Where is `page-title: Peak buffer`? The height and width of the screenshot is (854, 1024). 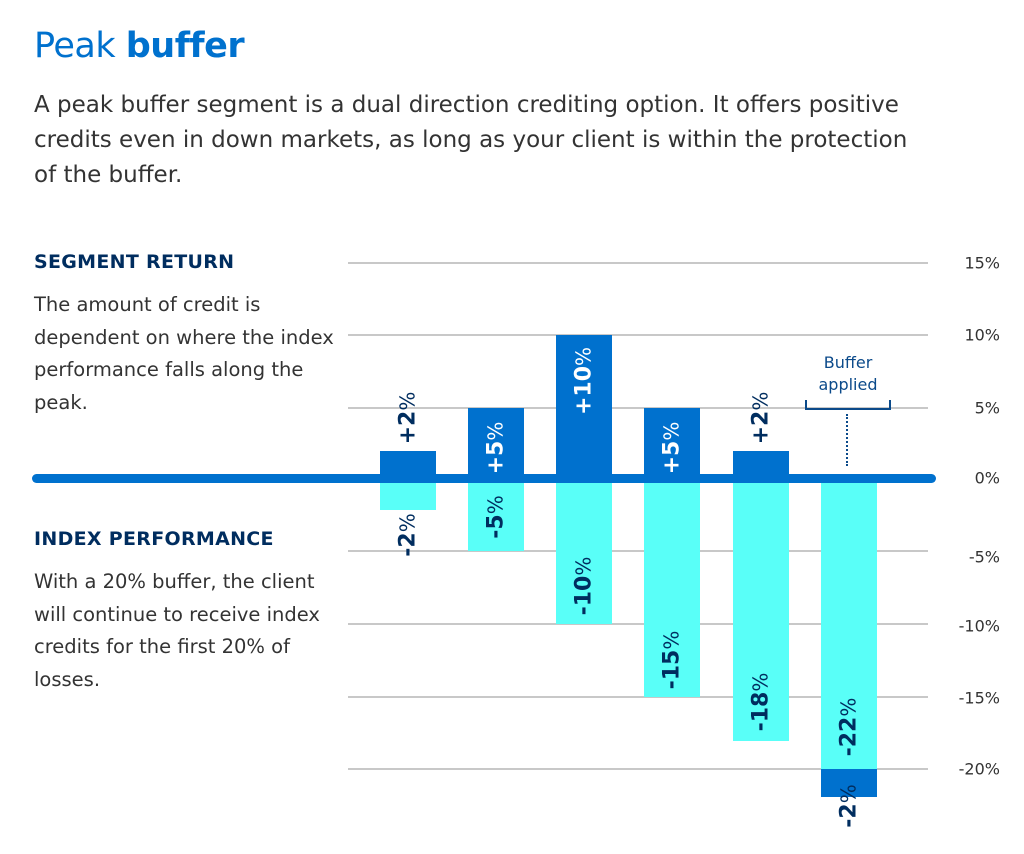 page-title: Peak buffer is located at coordinates (139, 46).